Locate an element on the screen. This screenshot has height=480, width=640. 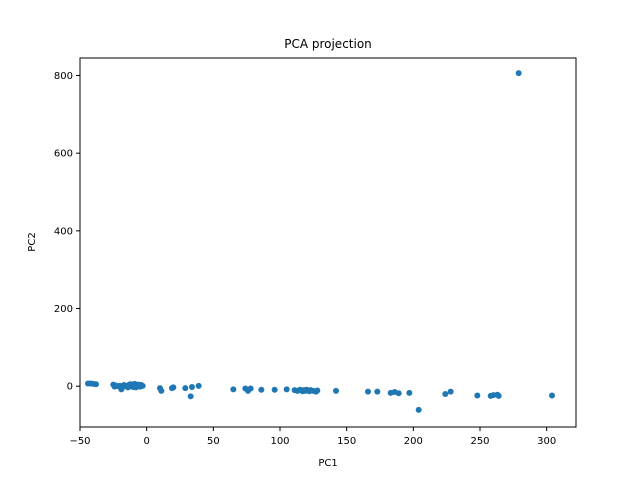
x-tick-label: 150 is located at coordinates (346, 441).